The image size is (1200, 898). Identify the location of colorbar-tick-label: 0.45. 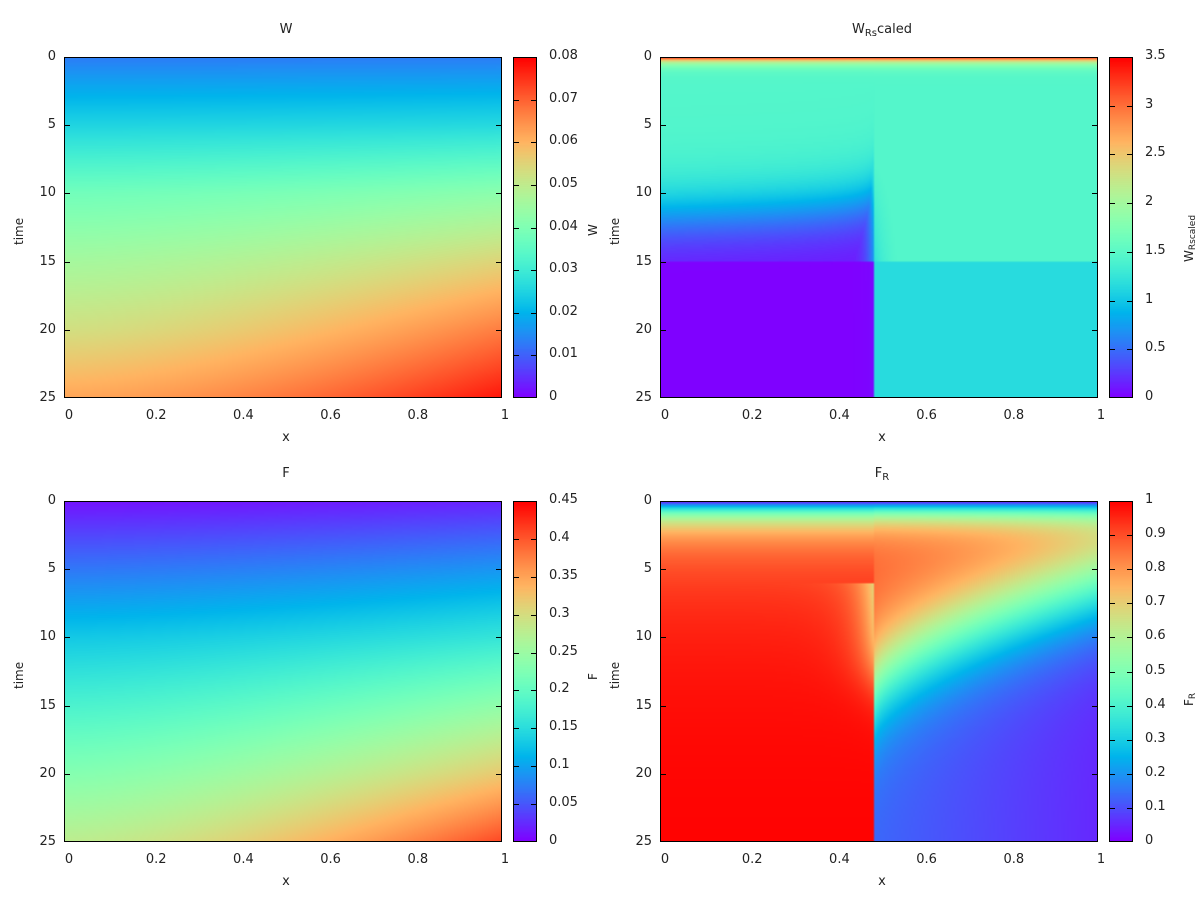
(563, 499).